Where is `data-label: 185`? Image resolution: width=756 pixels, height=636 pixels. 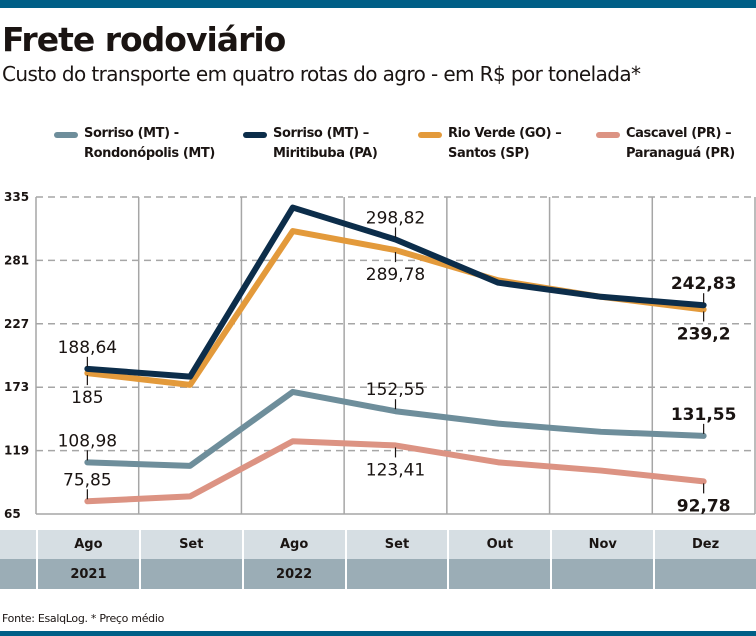
data-label: 185 is located at coordinates (87, 398).